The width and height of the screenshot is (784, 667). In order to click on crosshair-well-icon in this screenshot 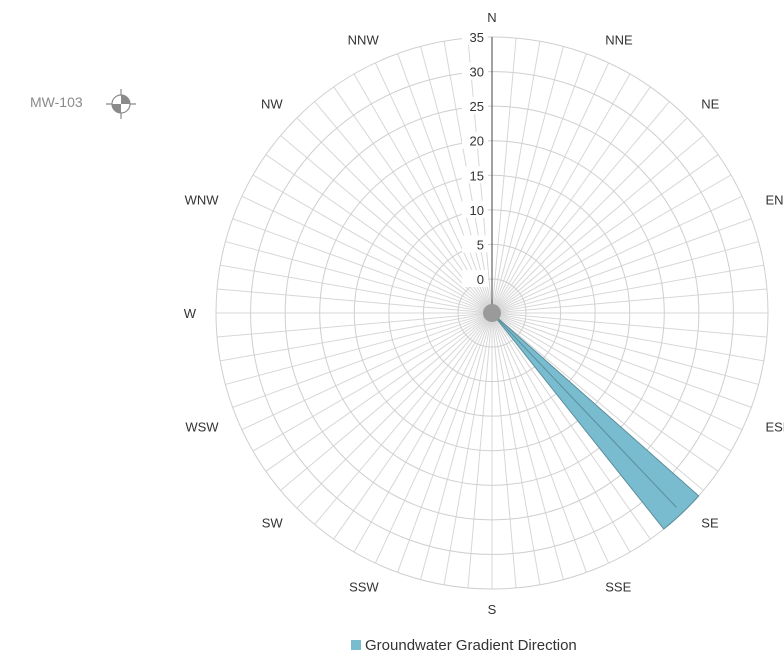, I will do `click(121, 104)`.